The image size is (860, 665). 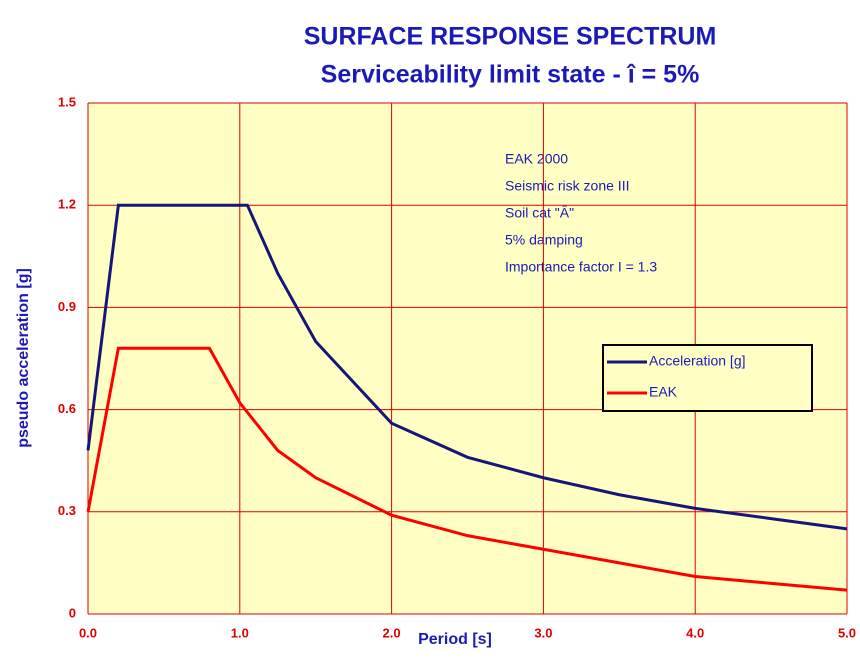 What do you see at coordinates (67, 510) in the screenshot?
I see `y-tick-label: 0.3` at bounding box center [67, 510].